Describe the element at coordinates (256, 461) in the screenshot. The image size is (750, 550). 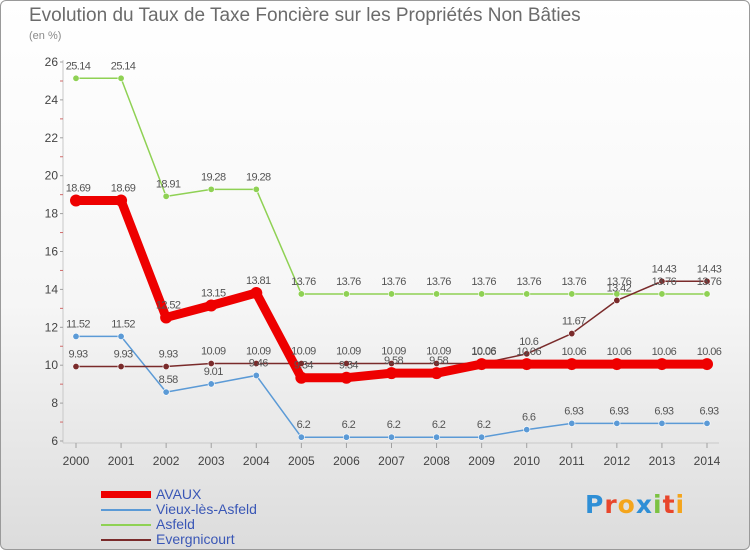
I see `x-tick-label: 2004` at that location.